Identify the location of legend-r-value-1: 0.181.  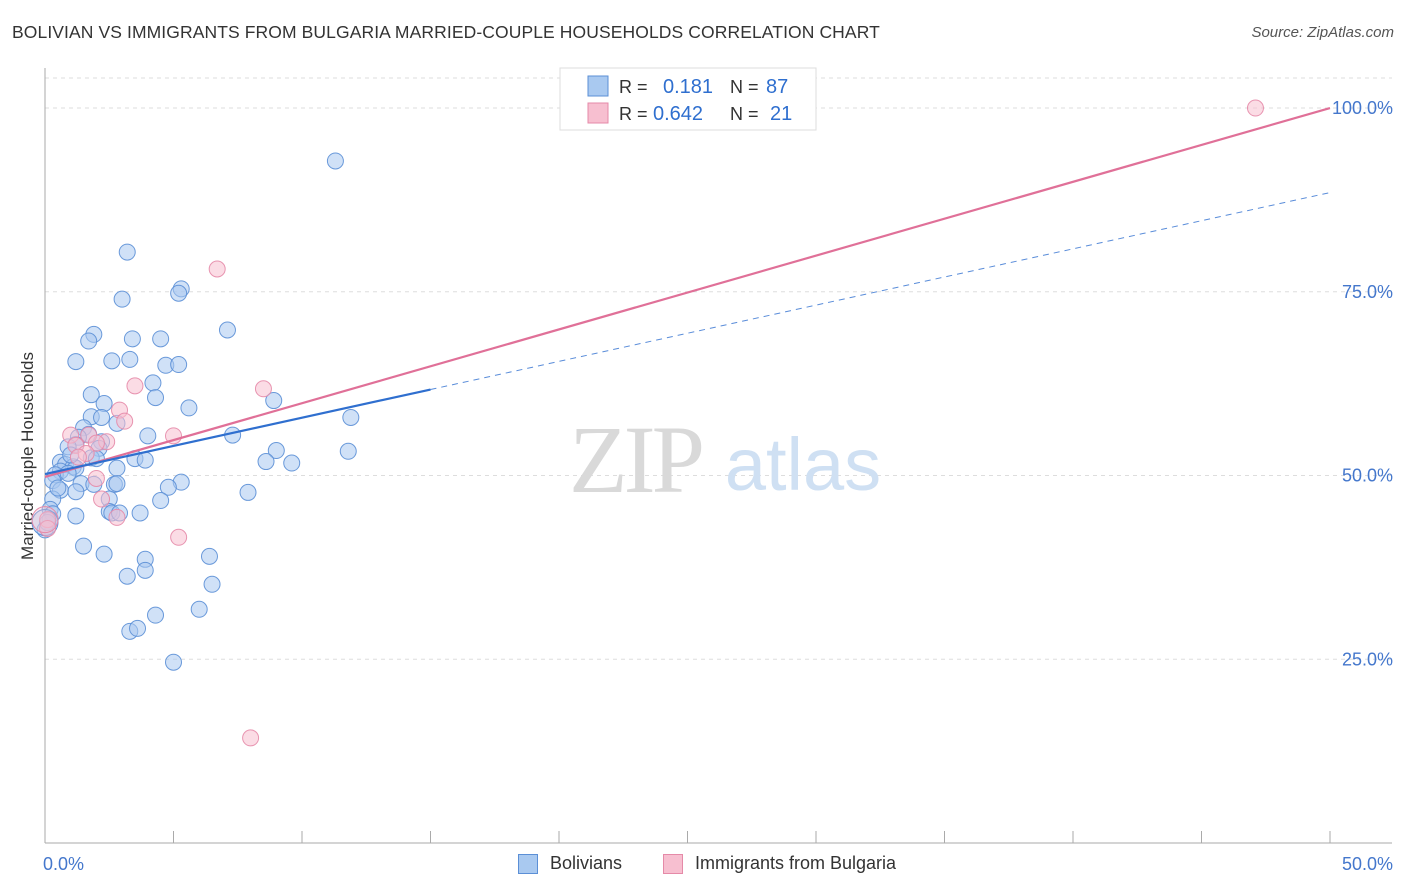
(688, 87).